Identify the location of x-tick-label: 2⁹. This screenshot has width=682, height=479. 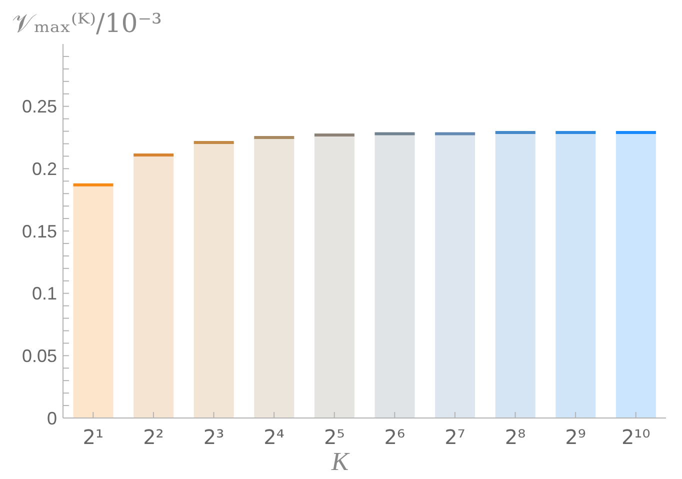
(575, 437).